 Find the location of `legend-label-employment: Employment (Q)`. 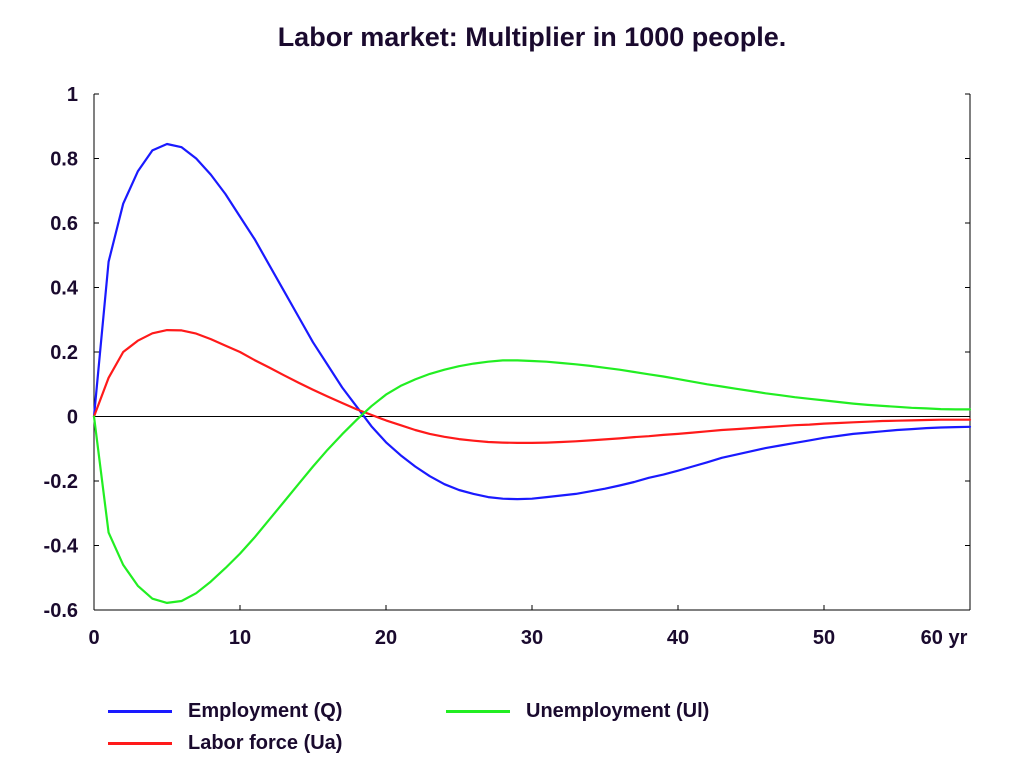

legend-label-employment: Employment (Q) is located at coordinates (265, 711).